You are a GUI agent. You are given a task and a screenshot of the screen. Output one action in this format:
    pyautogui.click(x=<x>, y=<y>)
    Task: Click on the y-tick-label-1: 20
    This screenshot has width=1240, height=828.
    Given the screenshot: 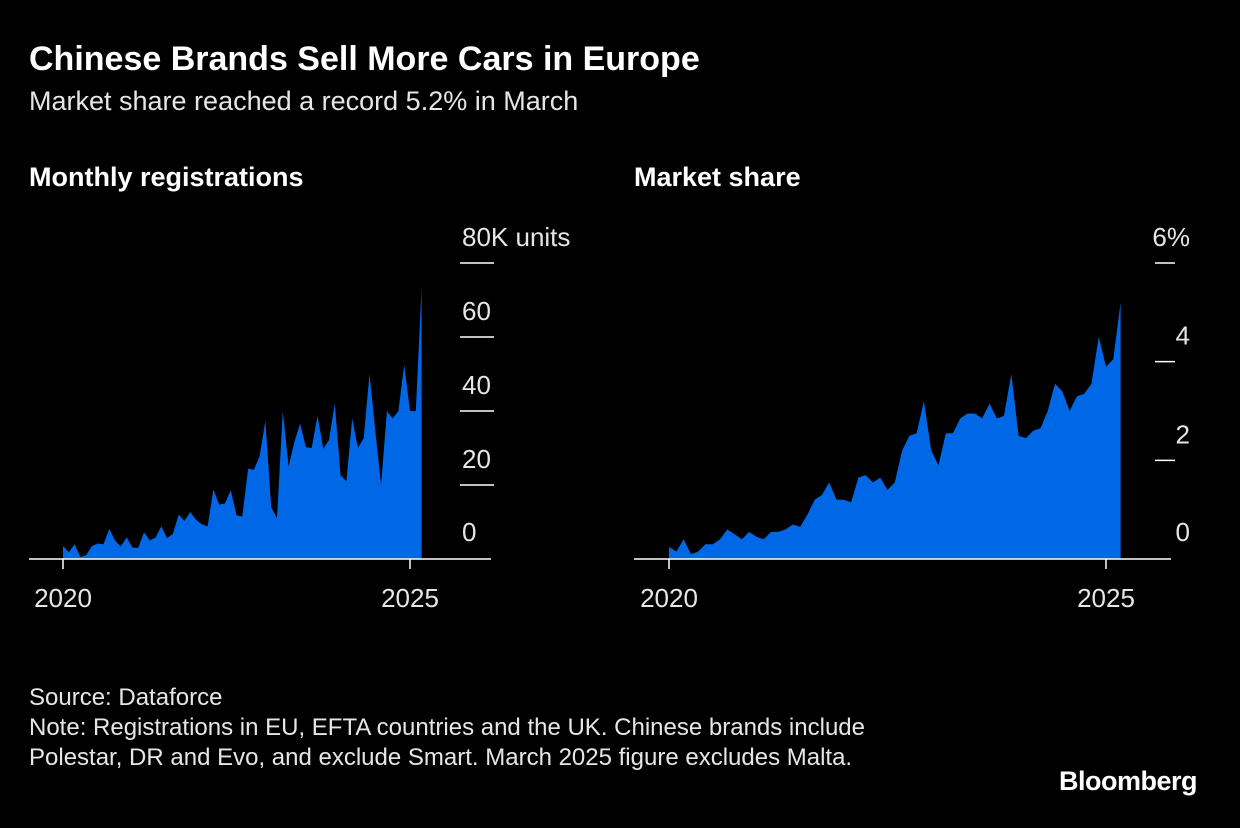 What is the action you would take?
    pyautogui.click(x=476, y=459)
    